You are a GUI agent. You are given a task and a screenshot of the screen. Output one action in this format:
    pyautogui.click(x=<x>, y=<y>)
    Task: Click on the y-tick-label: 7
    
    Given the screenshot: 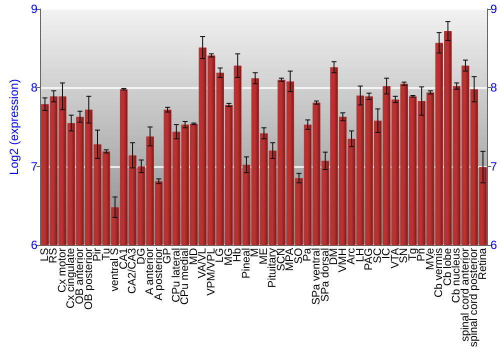 What is the action you would take?
    pyautogui.click(x=34, y=166)
    